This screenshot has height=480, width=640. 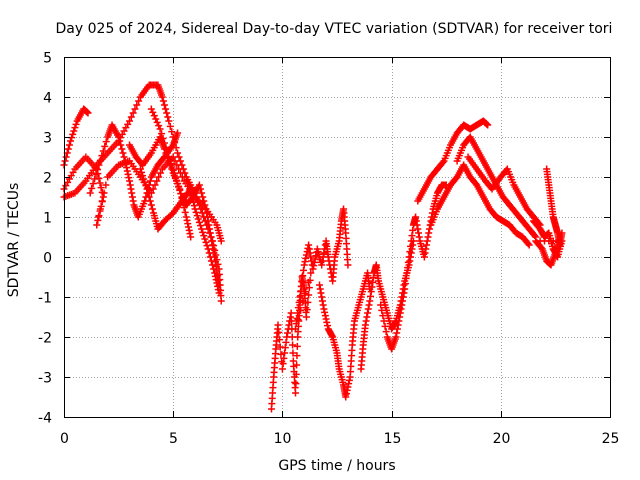 I want to click on x-tick-label: 5, so click(x=173, y=439).